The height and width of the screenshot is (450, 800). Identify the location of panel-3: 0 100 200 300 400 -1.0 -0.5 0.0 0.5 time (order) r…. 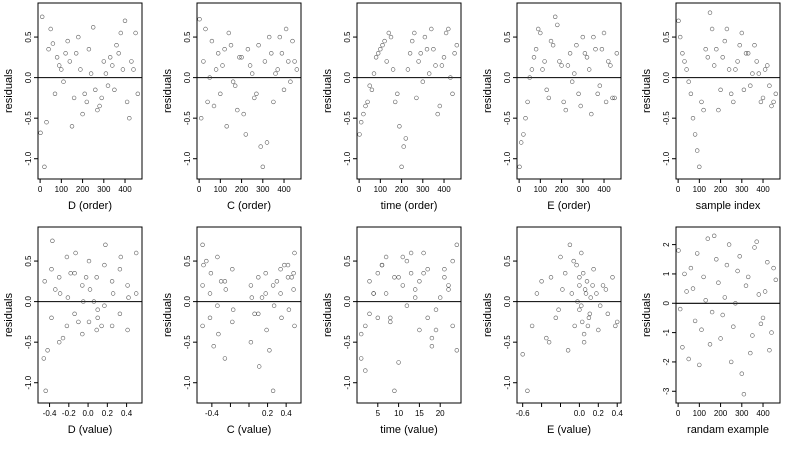
(392, 107).